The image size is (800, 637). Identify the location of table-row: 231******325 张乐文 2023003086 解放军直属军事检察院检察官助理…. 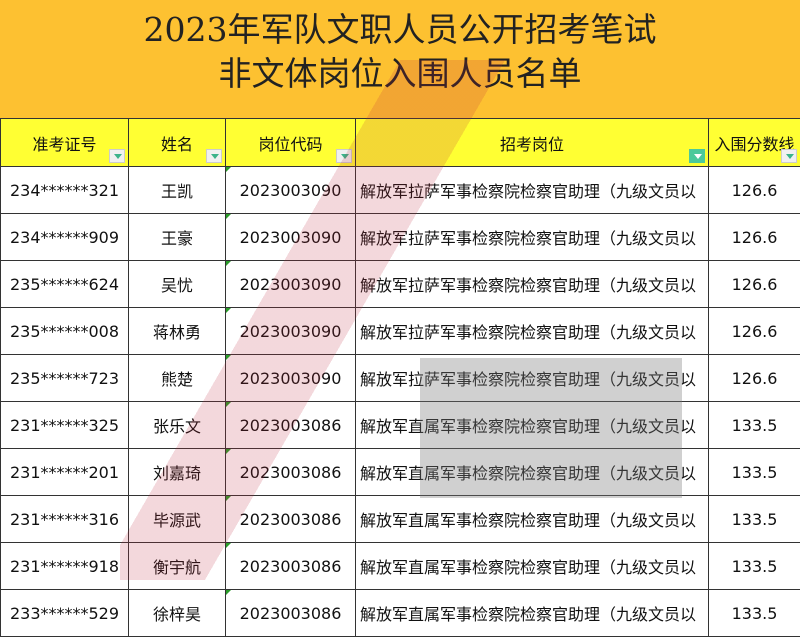
(400, 425).